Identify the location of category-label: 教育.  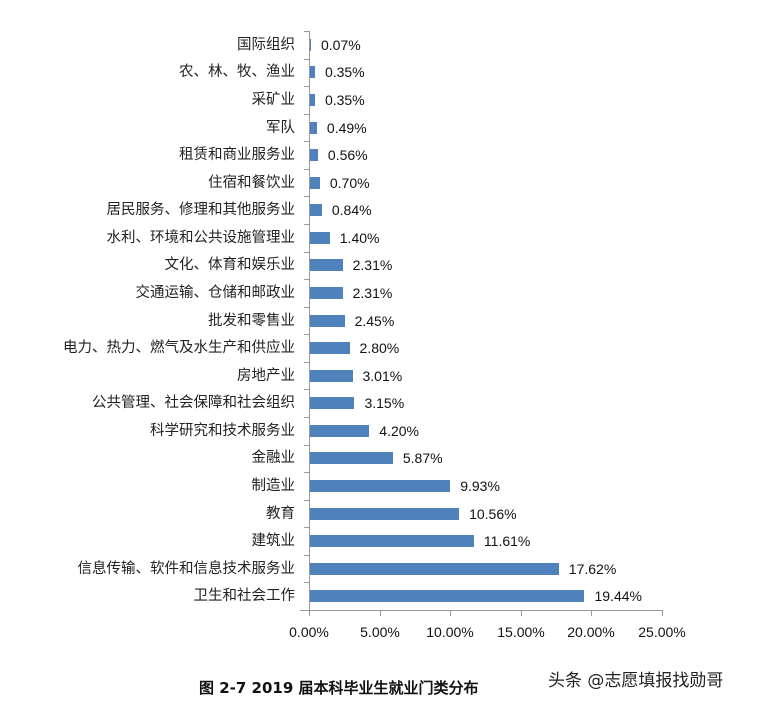
(280, 513).